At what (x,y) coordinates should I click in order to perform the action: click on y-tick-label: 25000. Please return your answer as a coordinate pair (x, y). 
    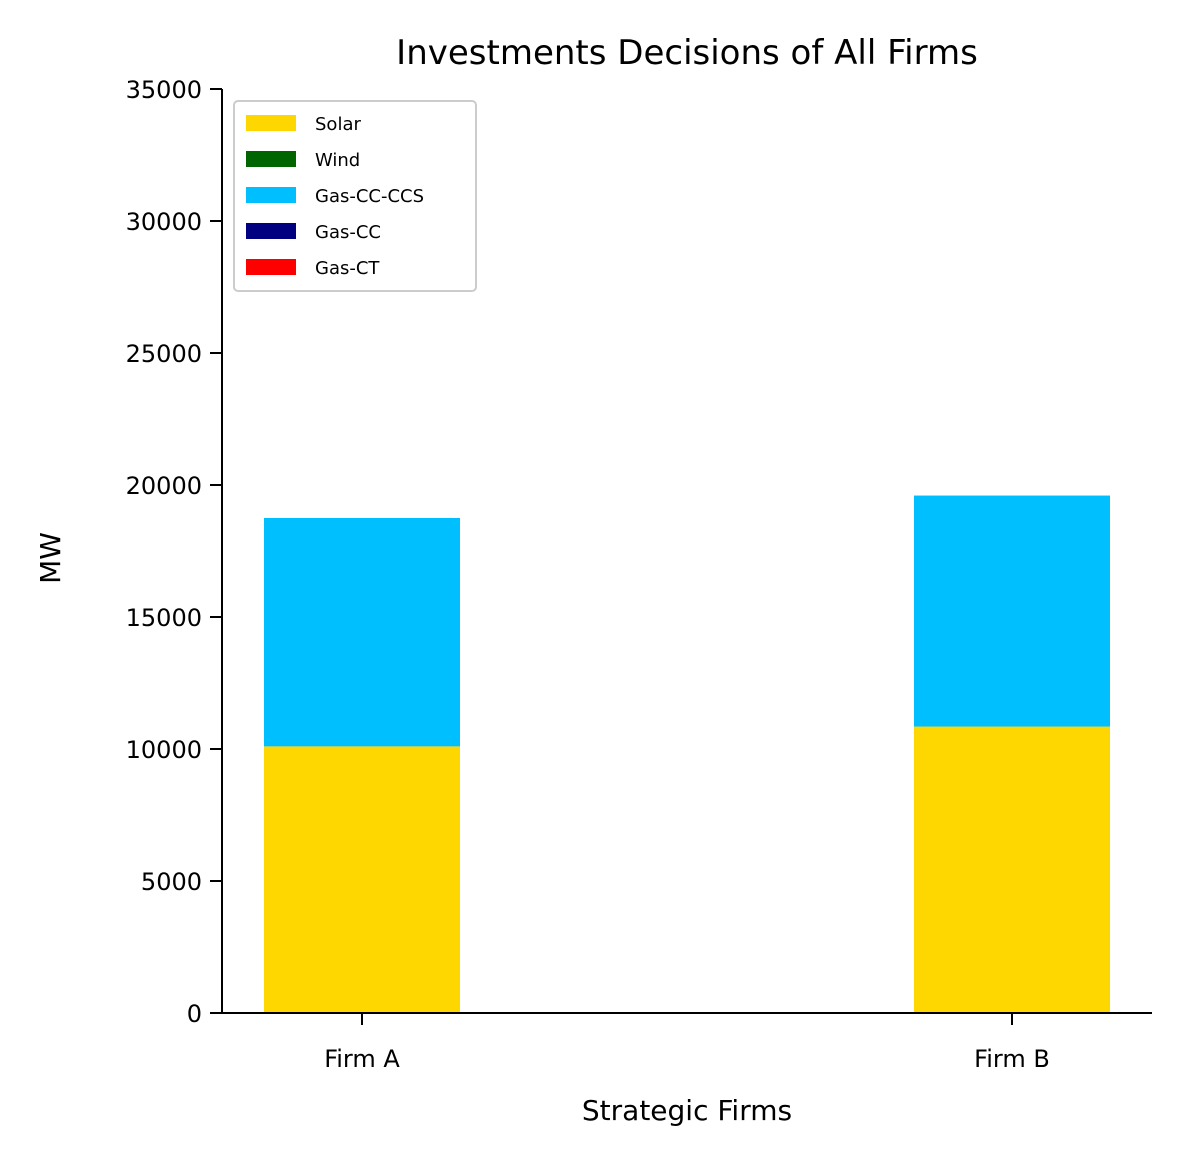
    Looking at the image, I should click on (164, 354).